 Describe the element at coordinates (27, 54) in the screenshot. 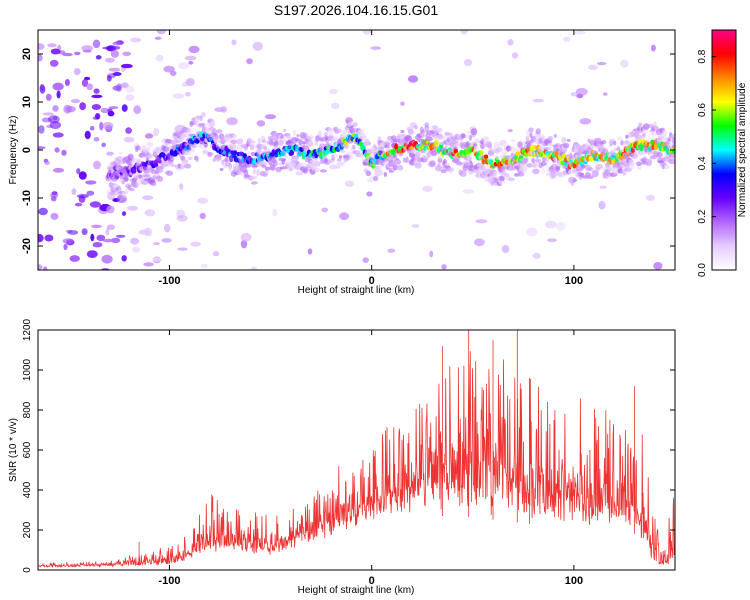

I see `y-tick-label: 20` at that location.